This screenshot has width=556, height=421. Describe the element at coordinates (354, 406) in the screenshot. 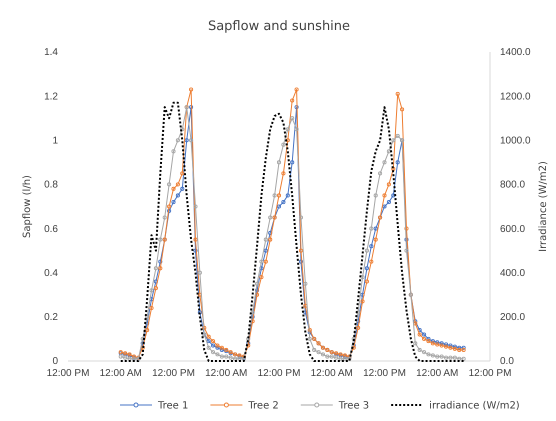

I see `legend-label: Tree 3` at that location.